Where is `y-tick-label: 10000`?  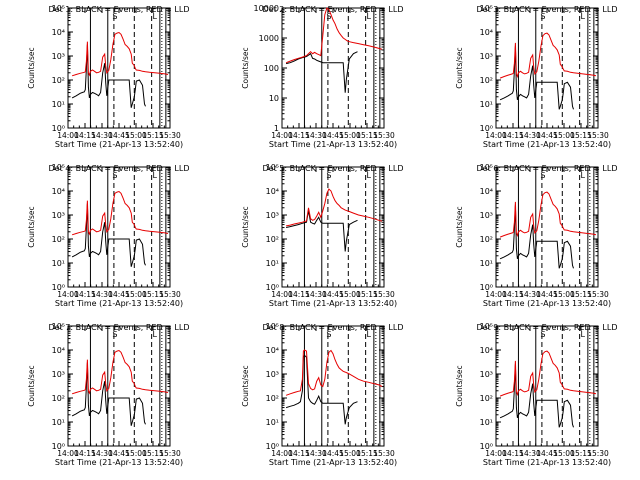
y-tick-label: 10000 is located at coordinates (266, 8).